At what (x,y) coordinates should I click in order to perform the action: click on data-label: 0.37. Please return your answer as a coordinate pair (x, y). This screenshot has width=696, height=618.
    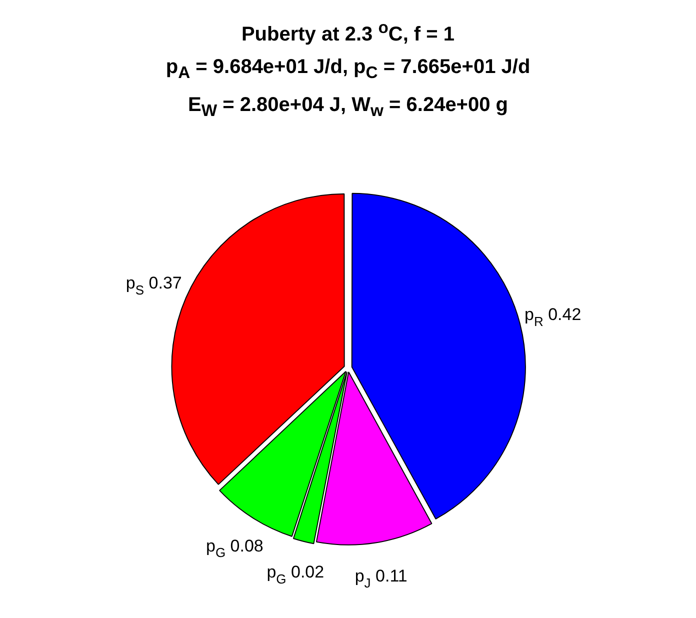
    Looking at the image, I should click on (163, 283).